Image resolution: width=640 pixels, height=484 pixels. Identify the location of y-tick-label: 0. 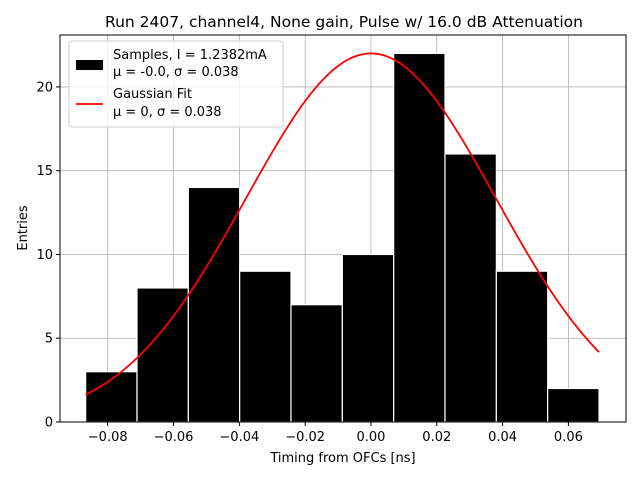
(49, 423).